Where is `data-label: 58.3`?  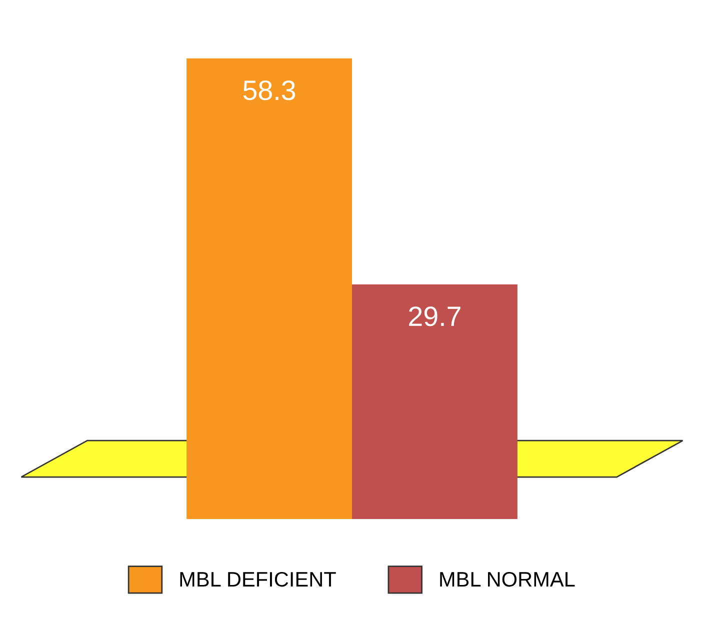 data-label: 58.3 is located at coordinates (269, 90).